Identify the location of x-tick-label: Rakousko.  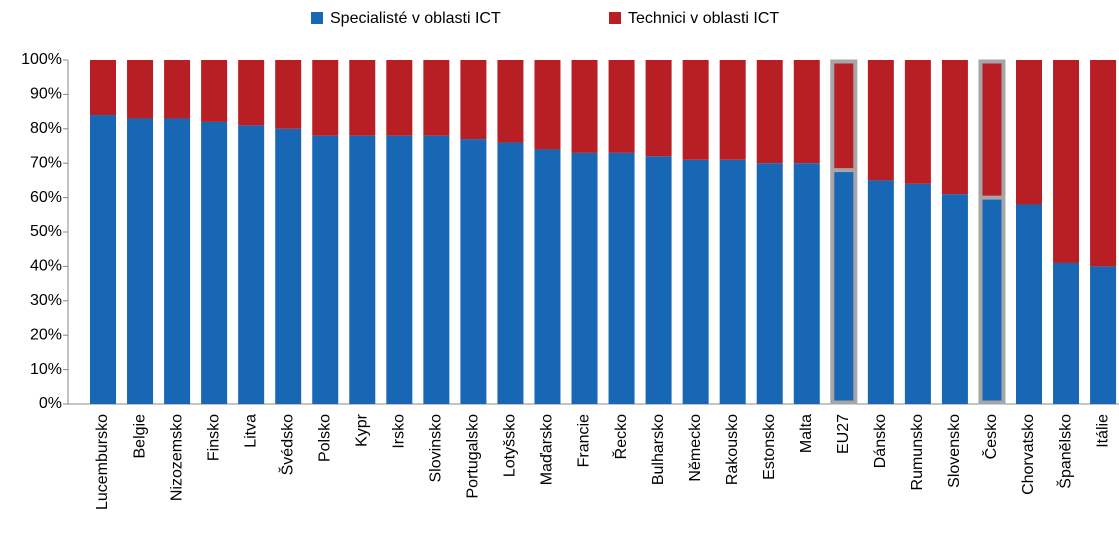
(732, 449).